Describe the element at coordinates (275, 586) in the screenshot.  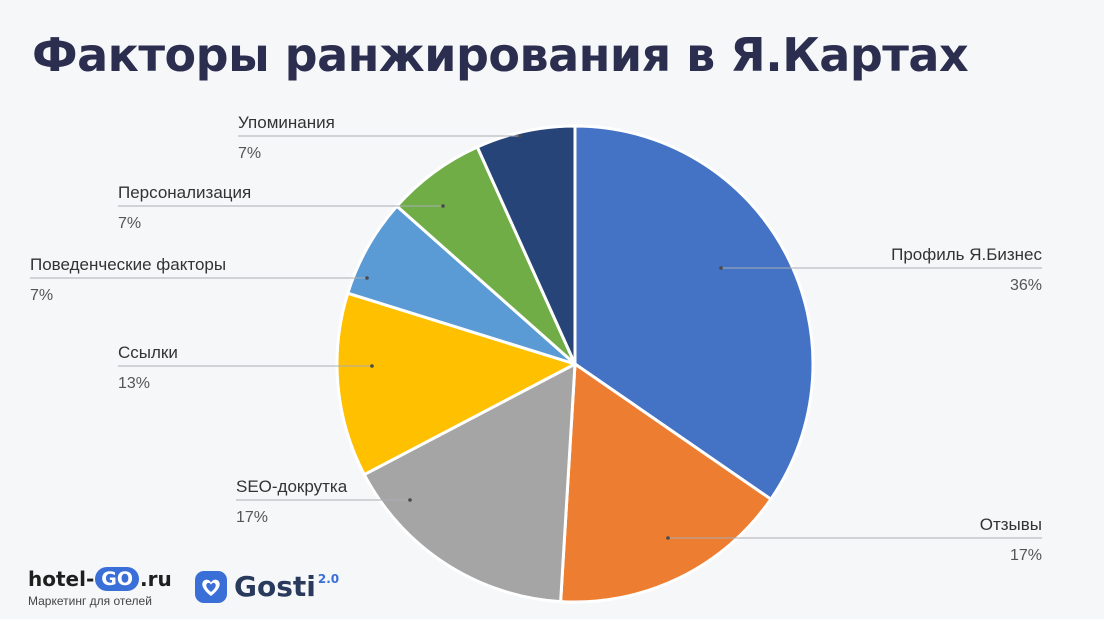
I see `gosti-name: Gosti` at that location.